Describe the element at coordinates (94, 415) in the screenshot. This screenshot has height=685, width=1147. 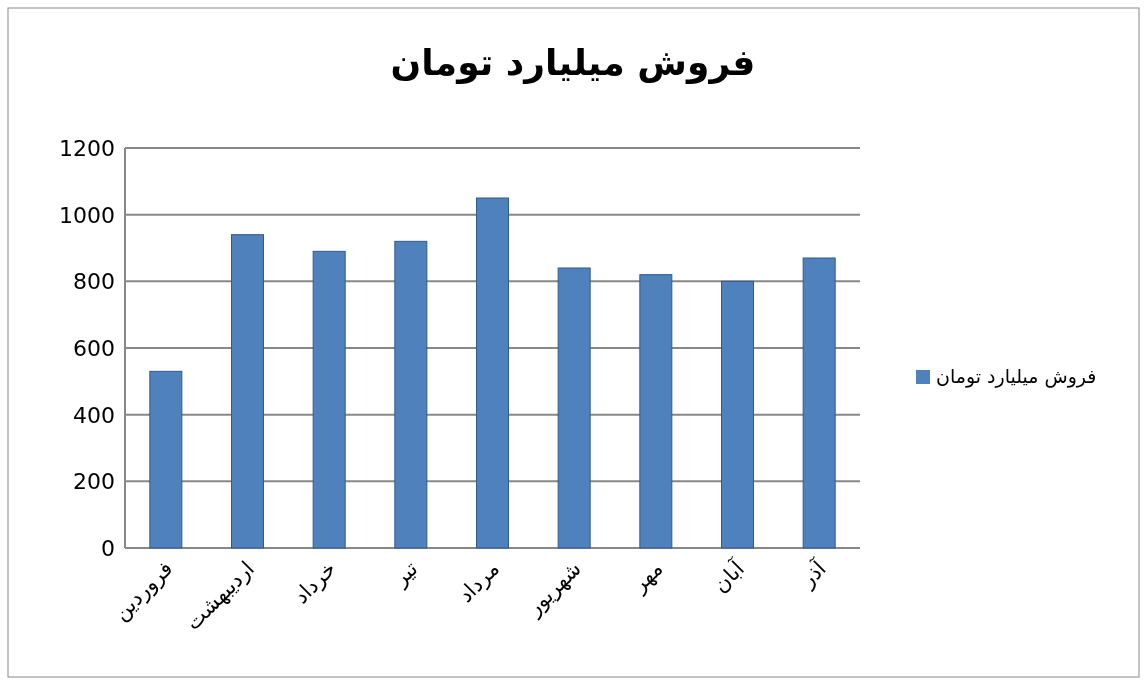
I see `y-tick-label: 400` at that location.